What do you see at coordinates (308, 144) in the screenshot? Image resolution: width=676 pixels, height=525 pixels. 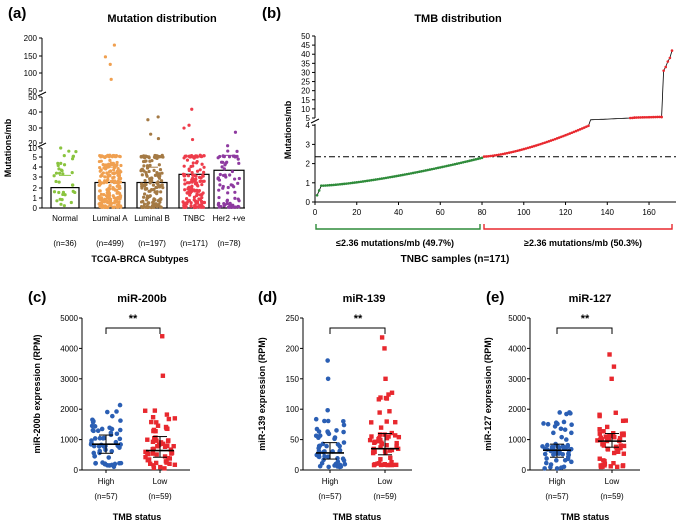 I see `panel-b-ytick-label: 3` at bounding box center [308, 144].